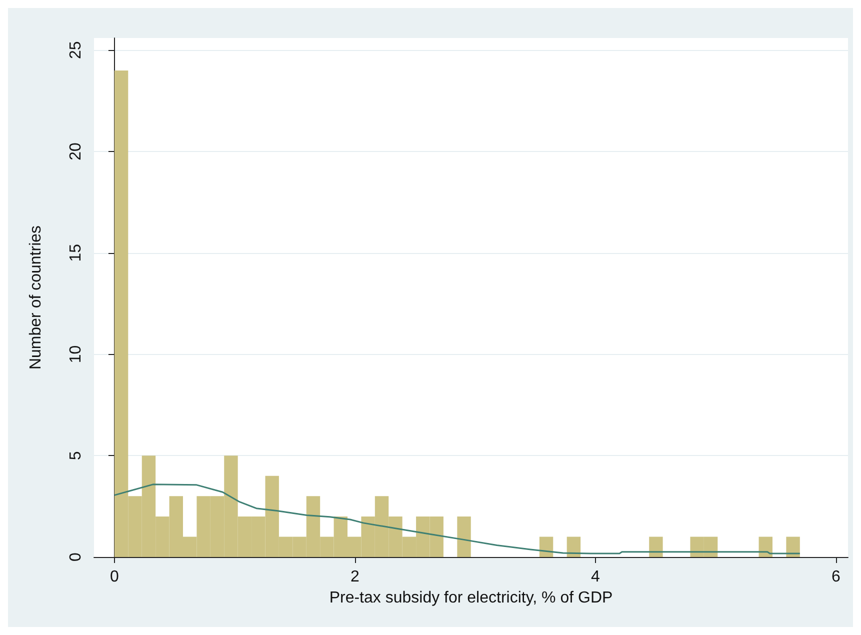  What do you see at coordinates (836, 577) in the screenshot?
I see `x-tick-label: 6` at bounding box center [836, 577].